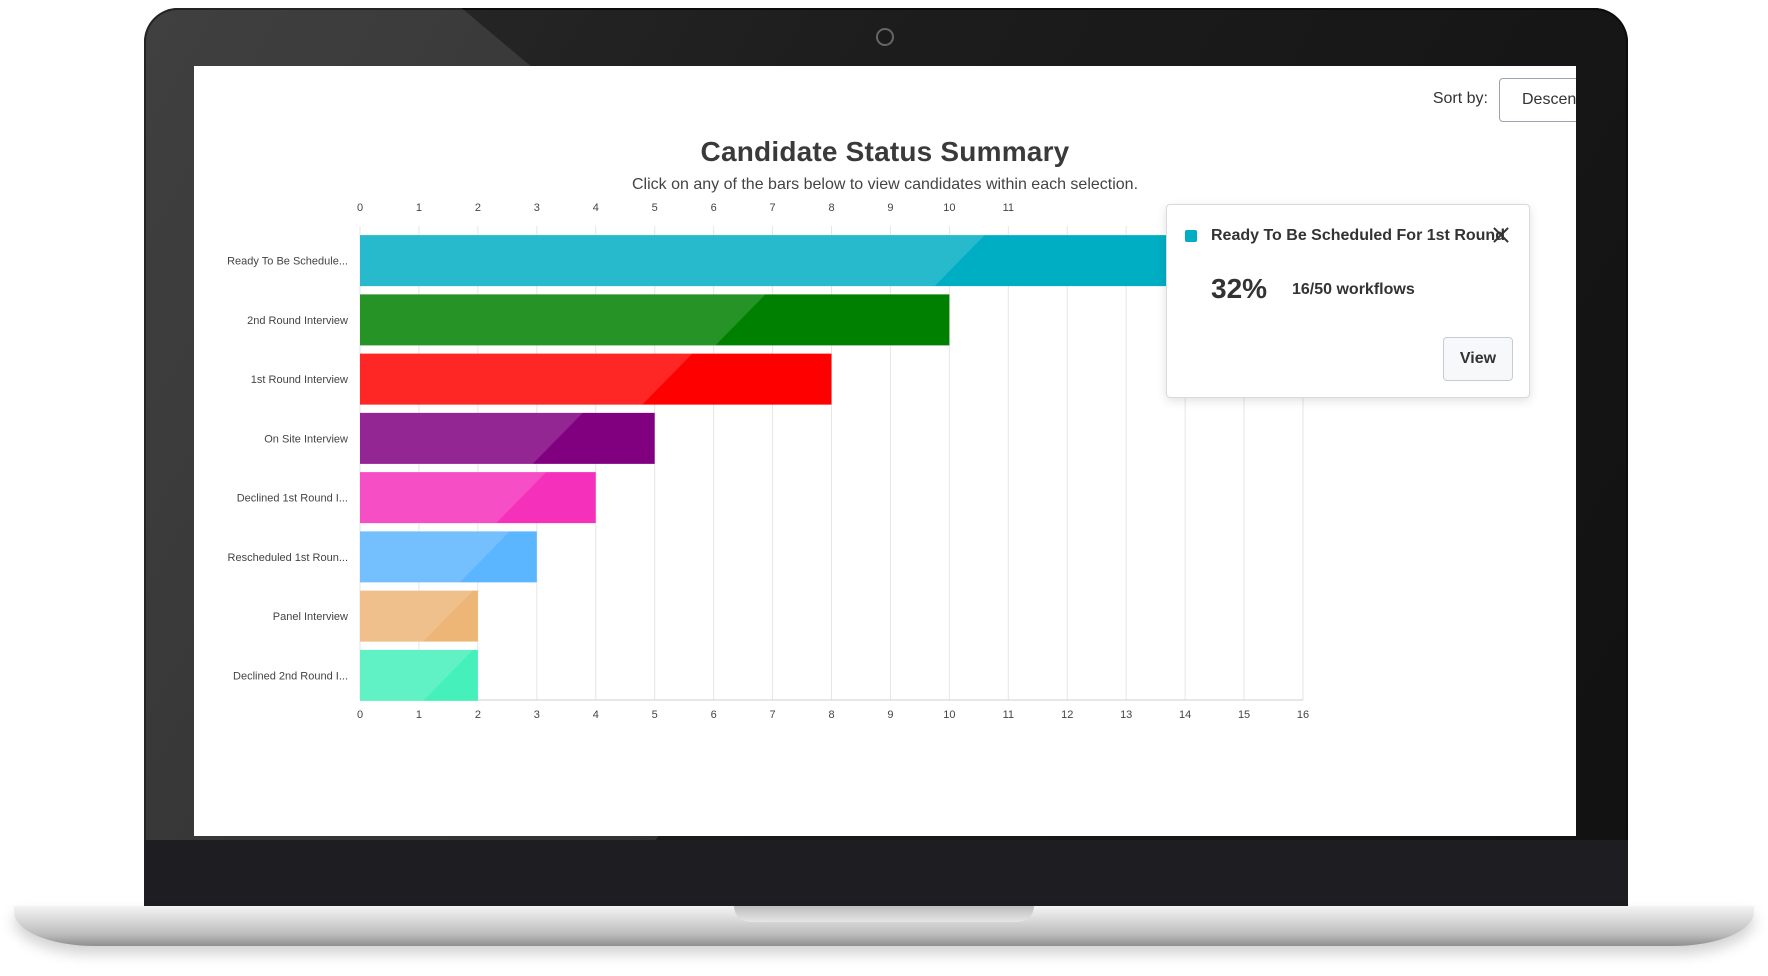 The image size is (1768, 976). Describe the element at coordinates (949, 208) in the screenshot. I see `x-tick-label-top: 10` at that location.